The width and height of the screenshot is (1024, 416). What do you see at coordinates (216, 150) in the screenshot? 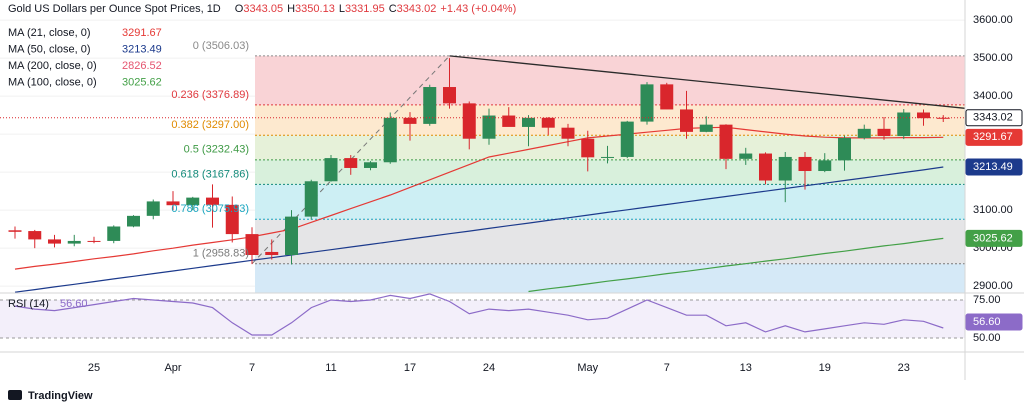
I see `fib-label: 0.5 (3232.43)` at bounding box center [216, 150].